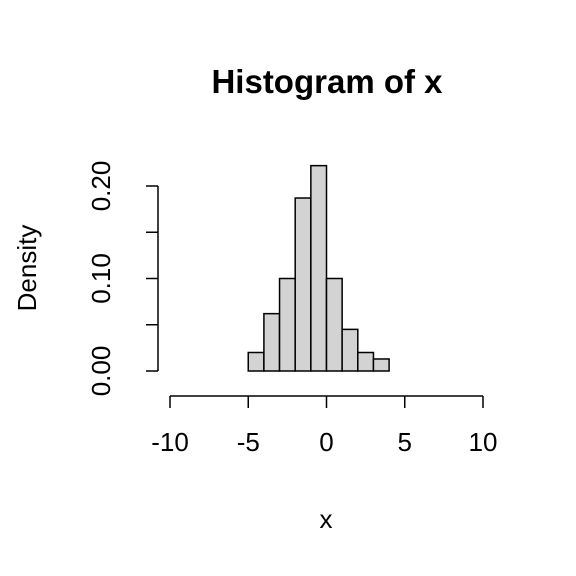 This screenshot has height=576, width=576. I want to click on x-tick-label: 10, so click(483, 442).